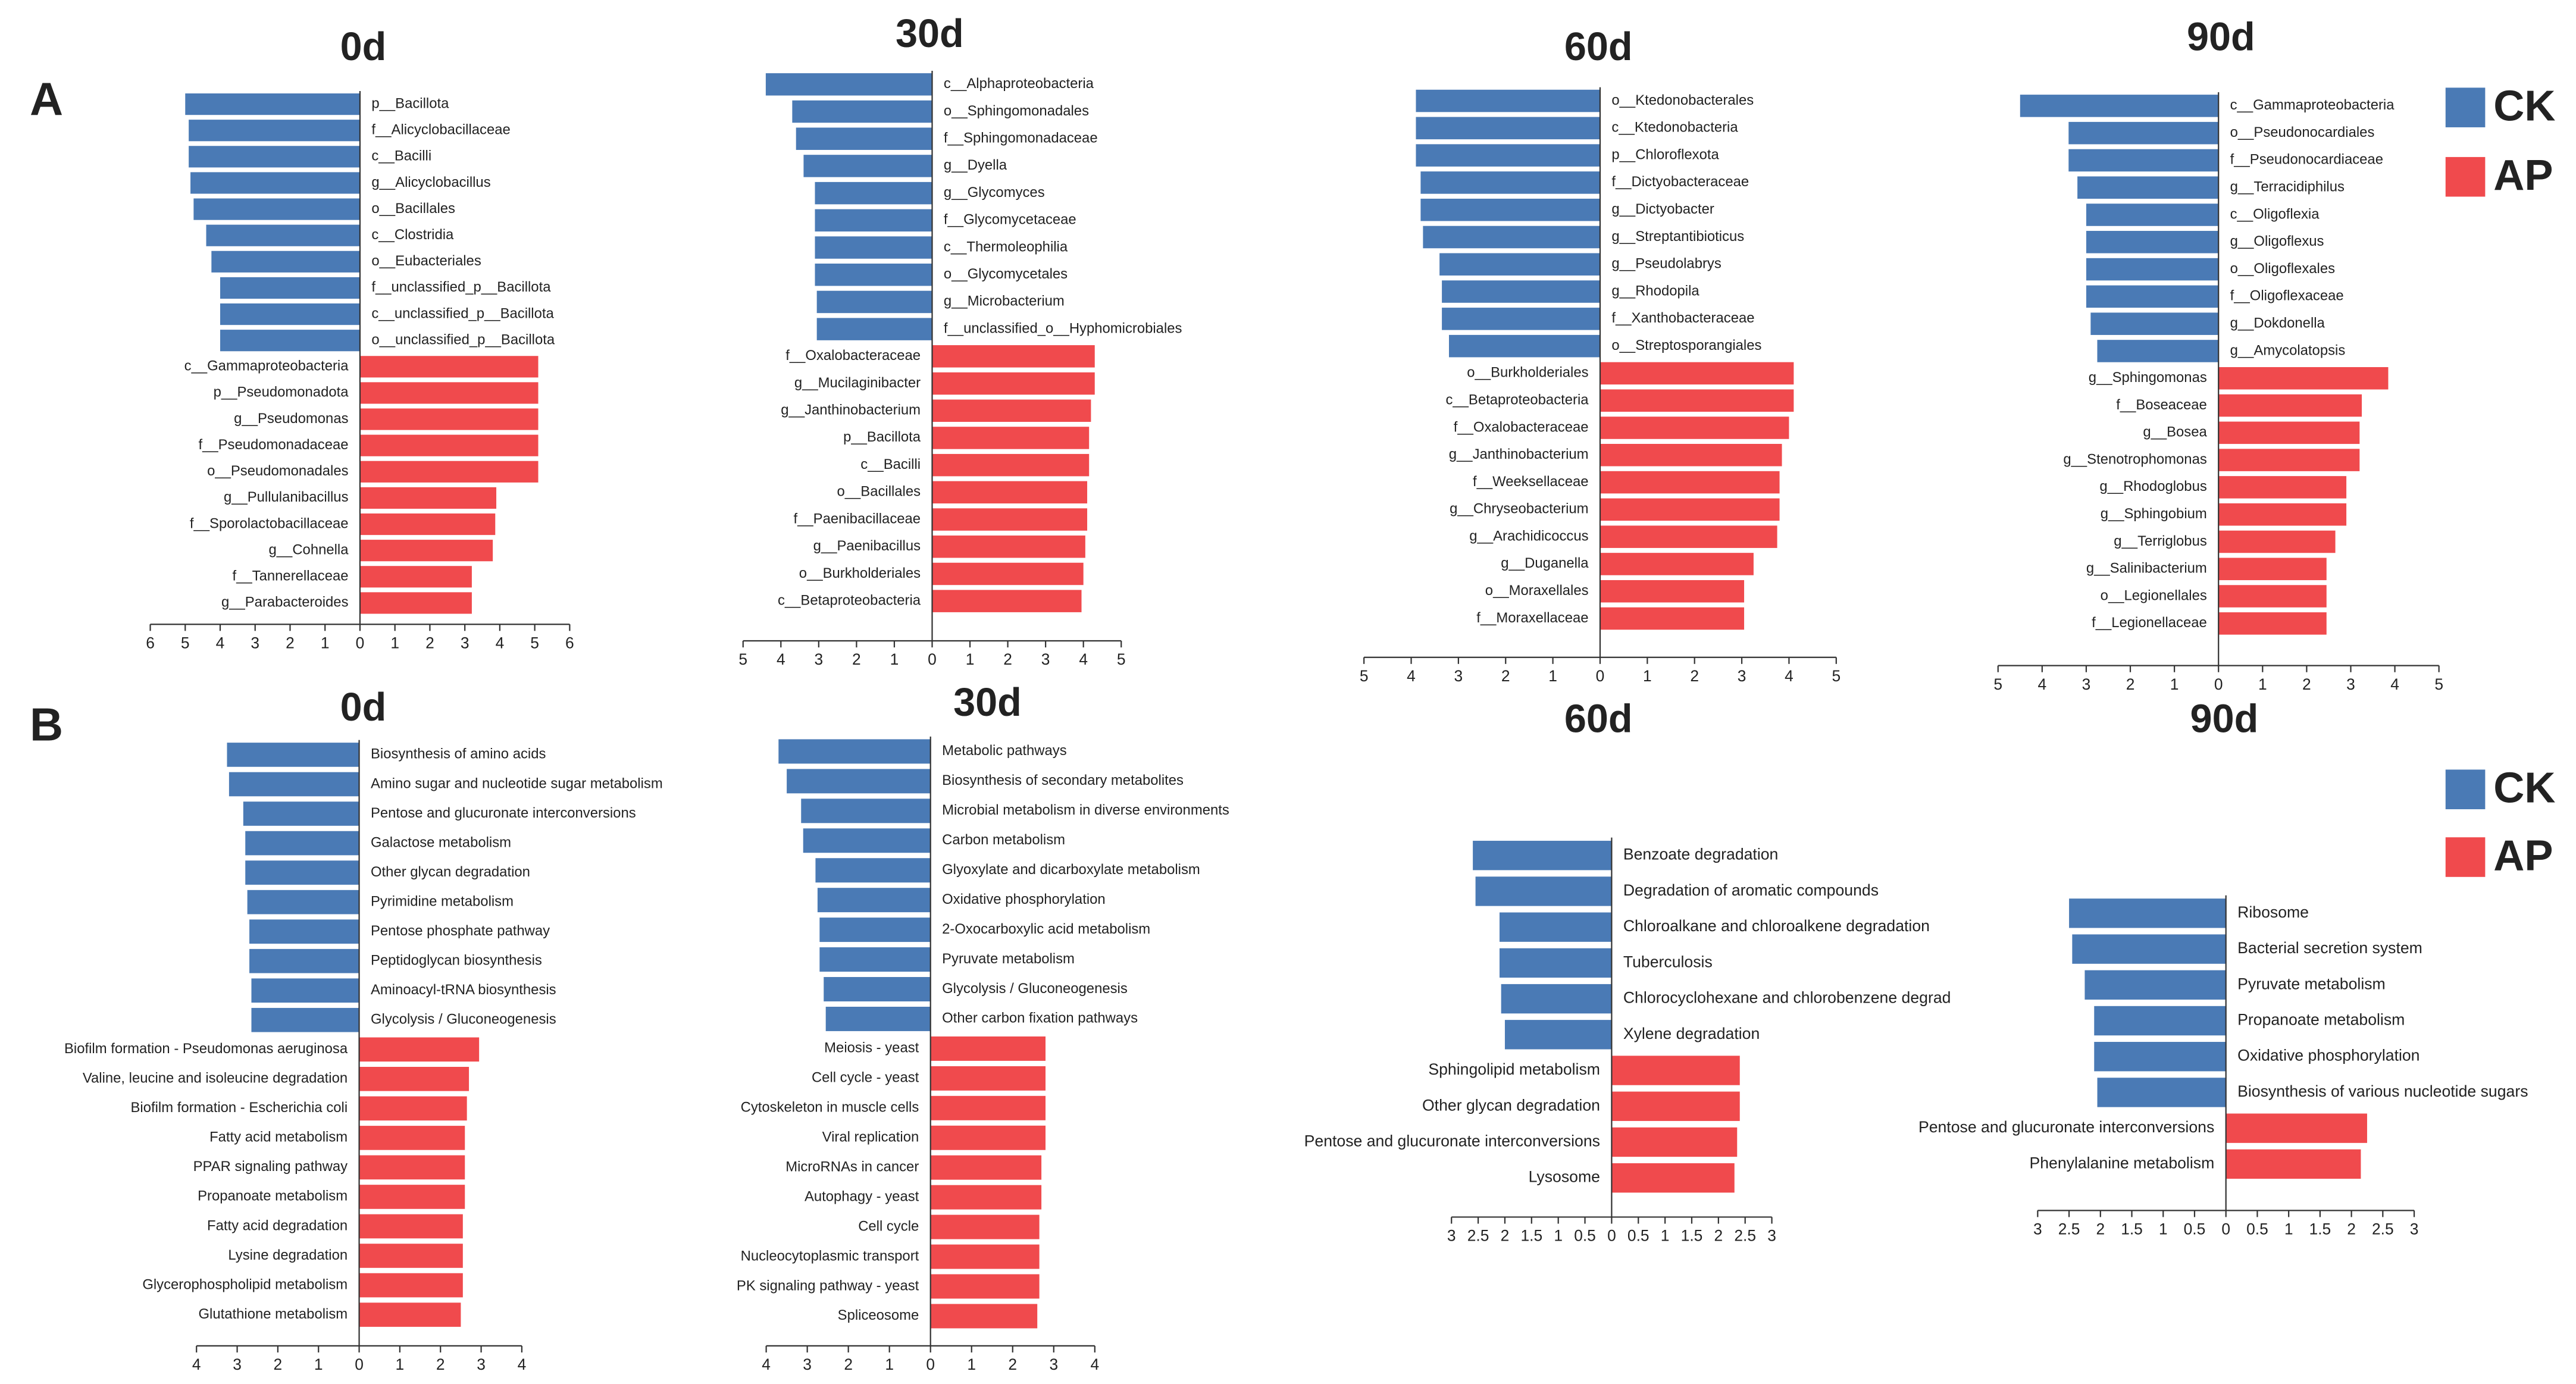 Image resolution: width=2576 pixels, height=1384 pixels. What do you see at coordinates (1531, 1236) in the screenshot?
I see `x-tick-label: 1.5` at bounding box center [1531, 1236].